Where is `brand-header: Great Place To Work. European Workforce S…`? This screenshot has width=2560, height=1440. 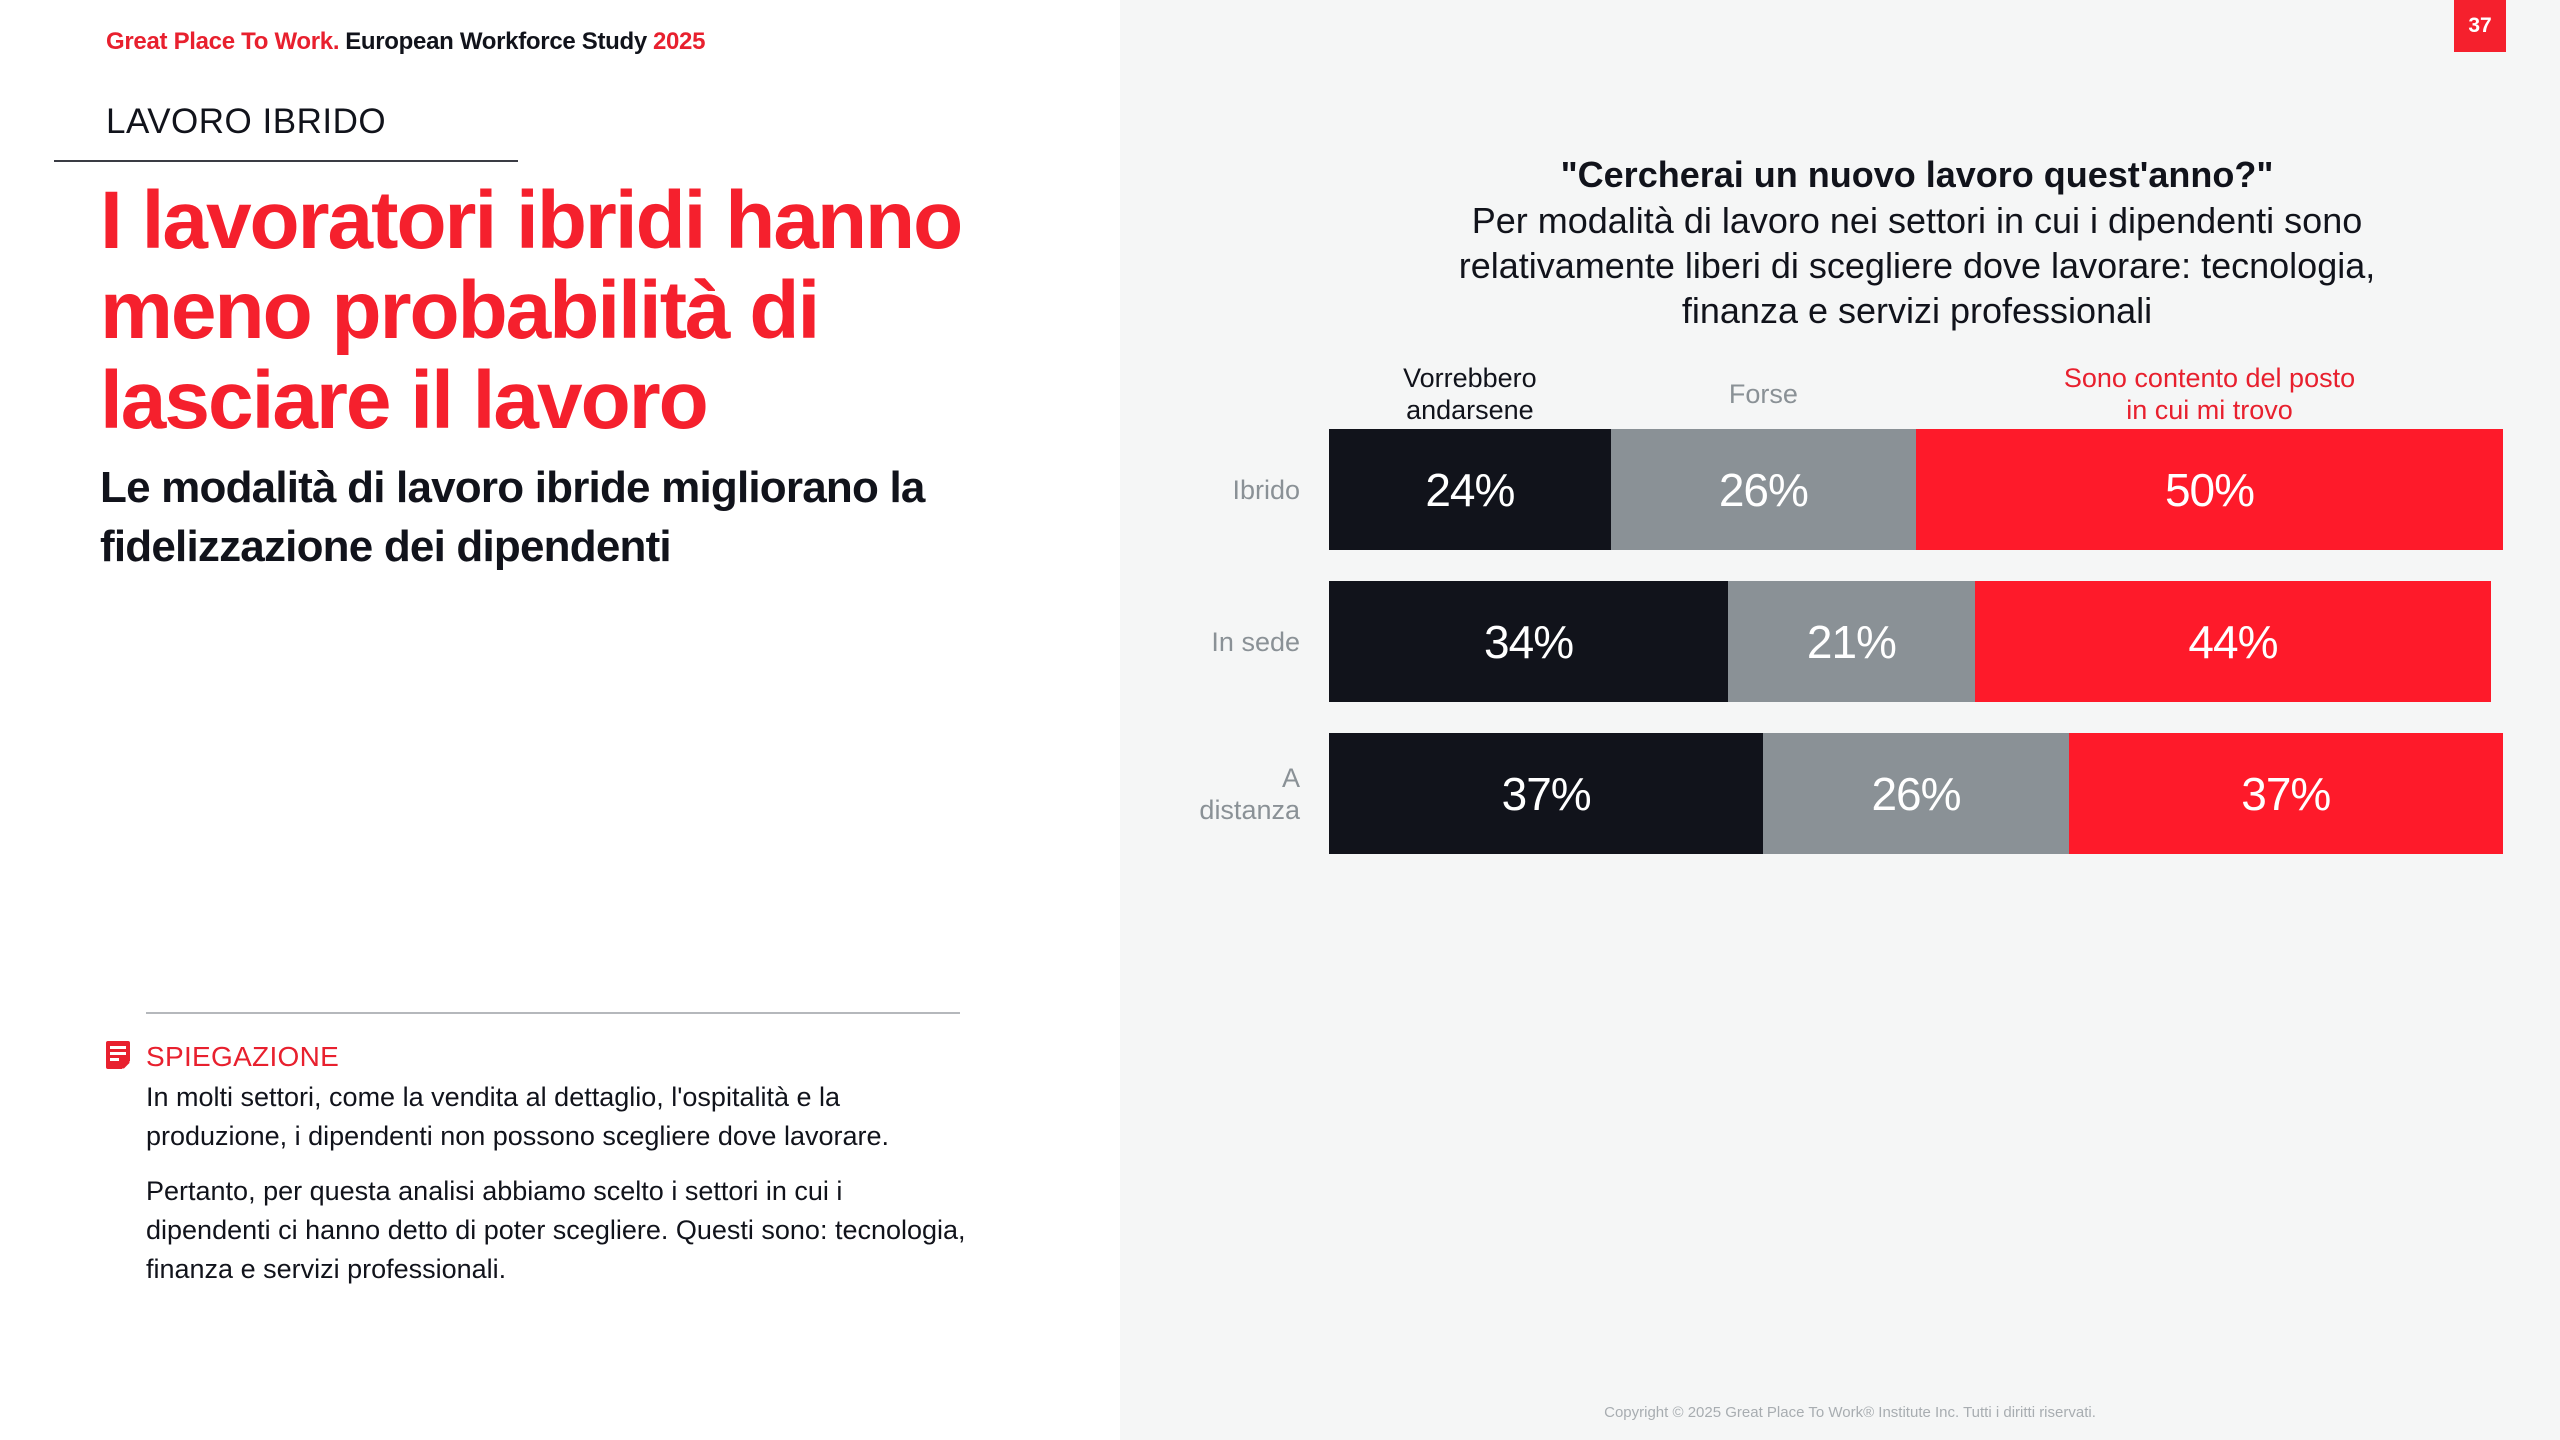
brand-header: Great Place To Work. European Workforce S… is located at coordinates (405, 42).